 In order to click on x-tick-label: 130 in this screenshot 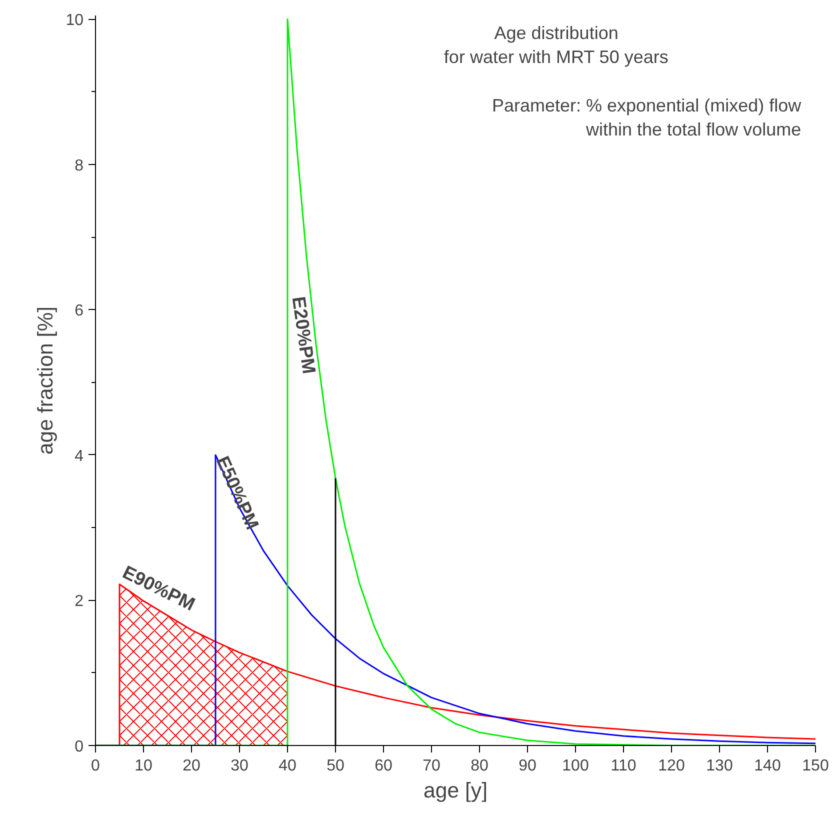, I will do `click(719, 766)`.